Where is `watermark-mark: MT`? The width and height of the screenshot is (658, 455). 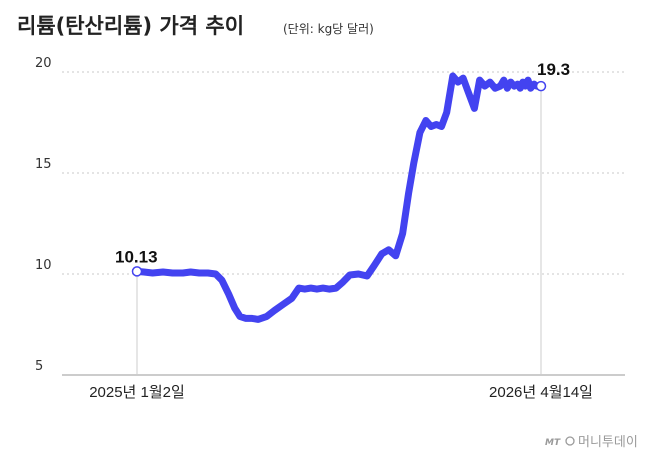 watermark-mark: MT is located at coordinates (553, 443).